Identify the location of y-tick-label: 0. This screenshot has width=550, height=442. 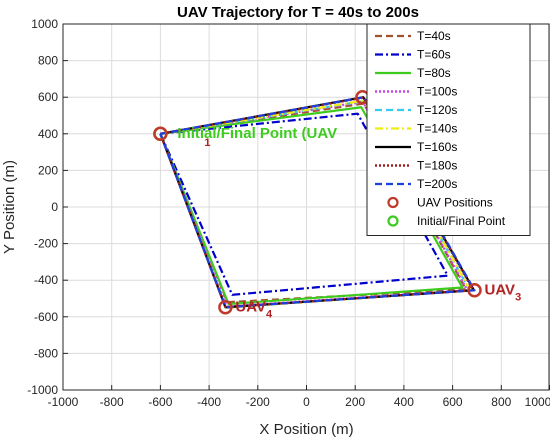
(54, 207).